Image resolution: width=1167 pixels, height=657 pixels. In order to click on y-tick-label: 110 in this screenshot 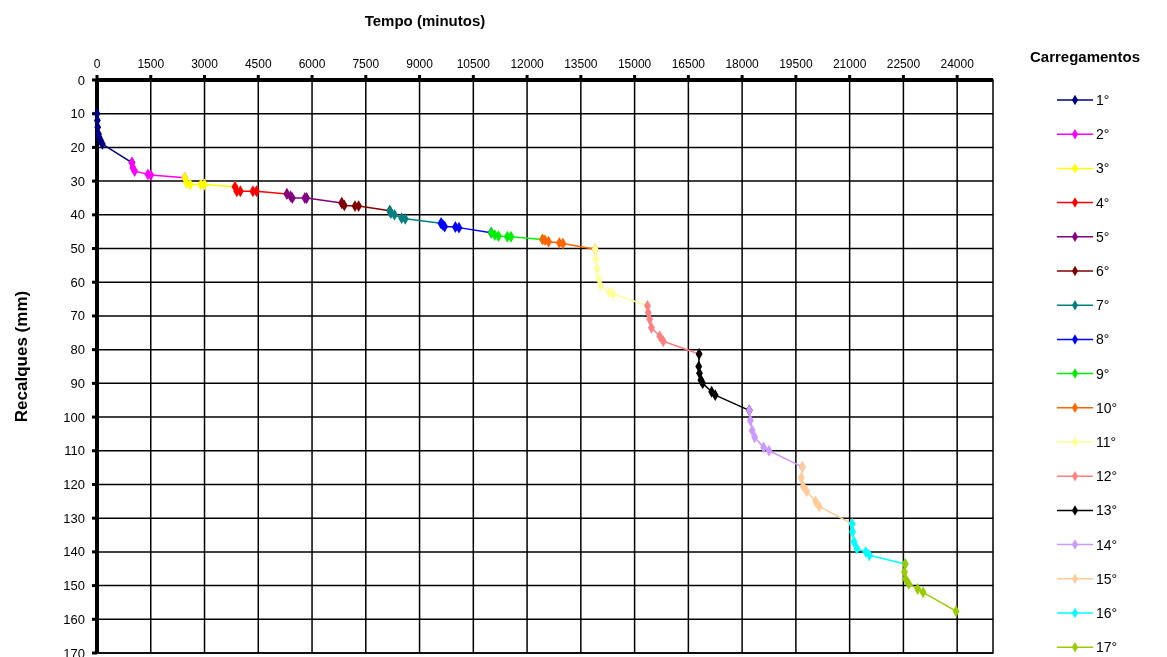, I will do `click(74, 451)`.